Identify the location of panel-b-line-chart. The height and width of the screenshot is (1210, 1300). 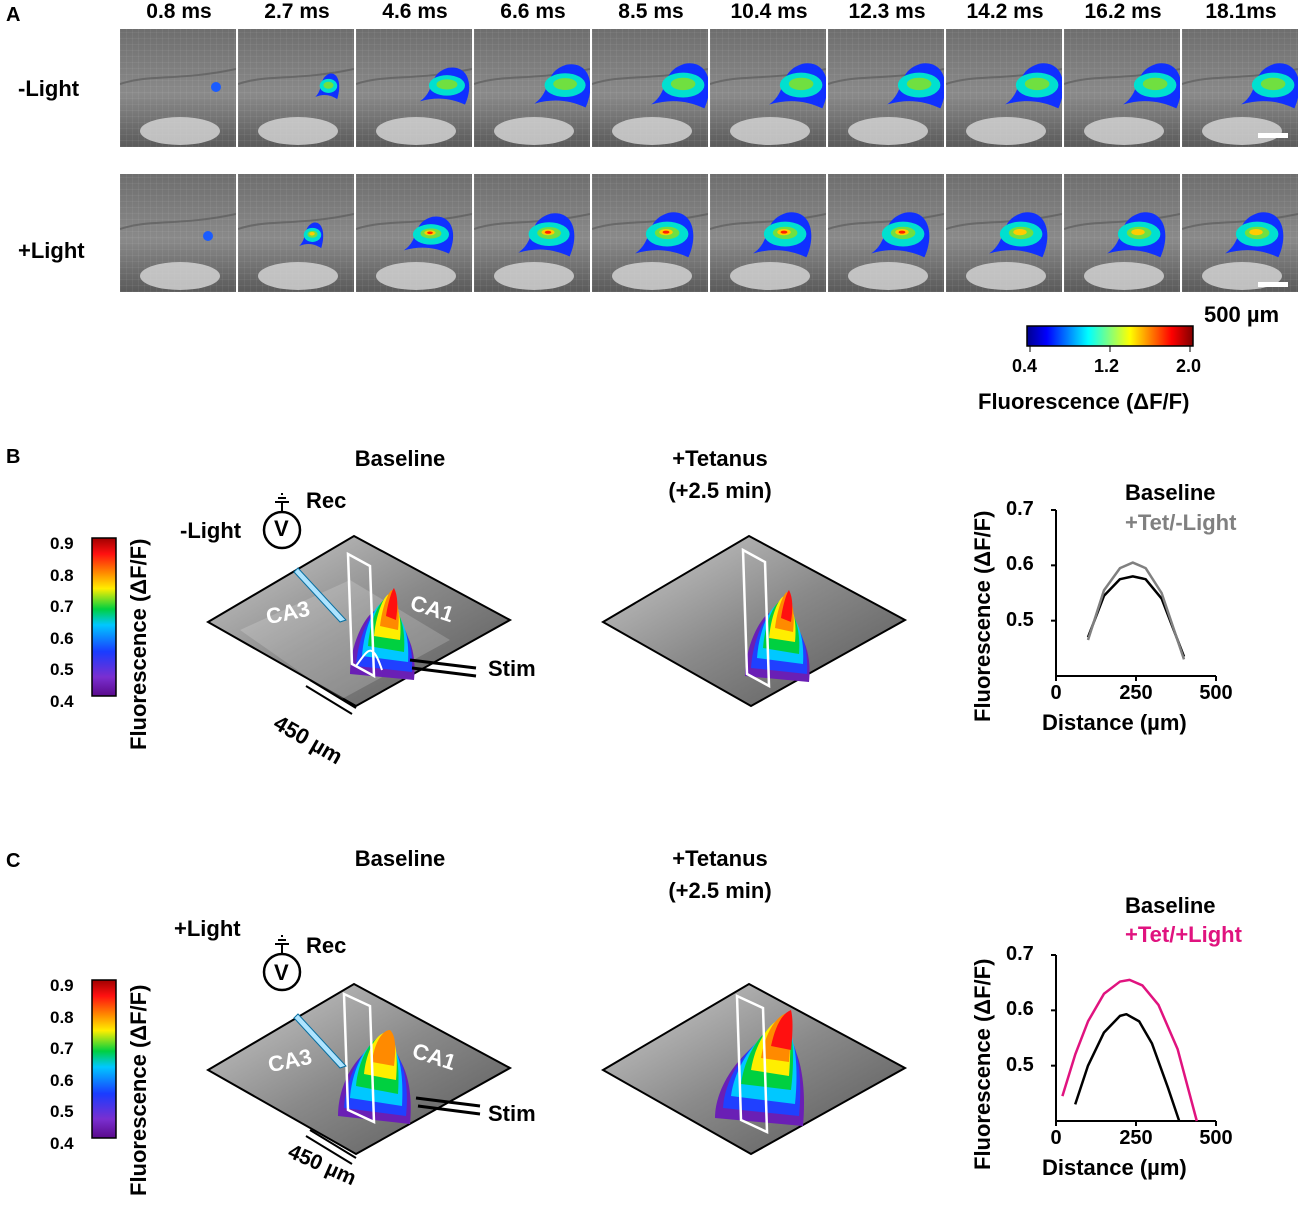
(1134, 595).